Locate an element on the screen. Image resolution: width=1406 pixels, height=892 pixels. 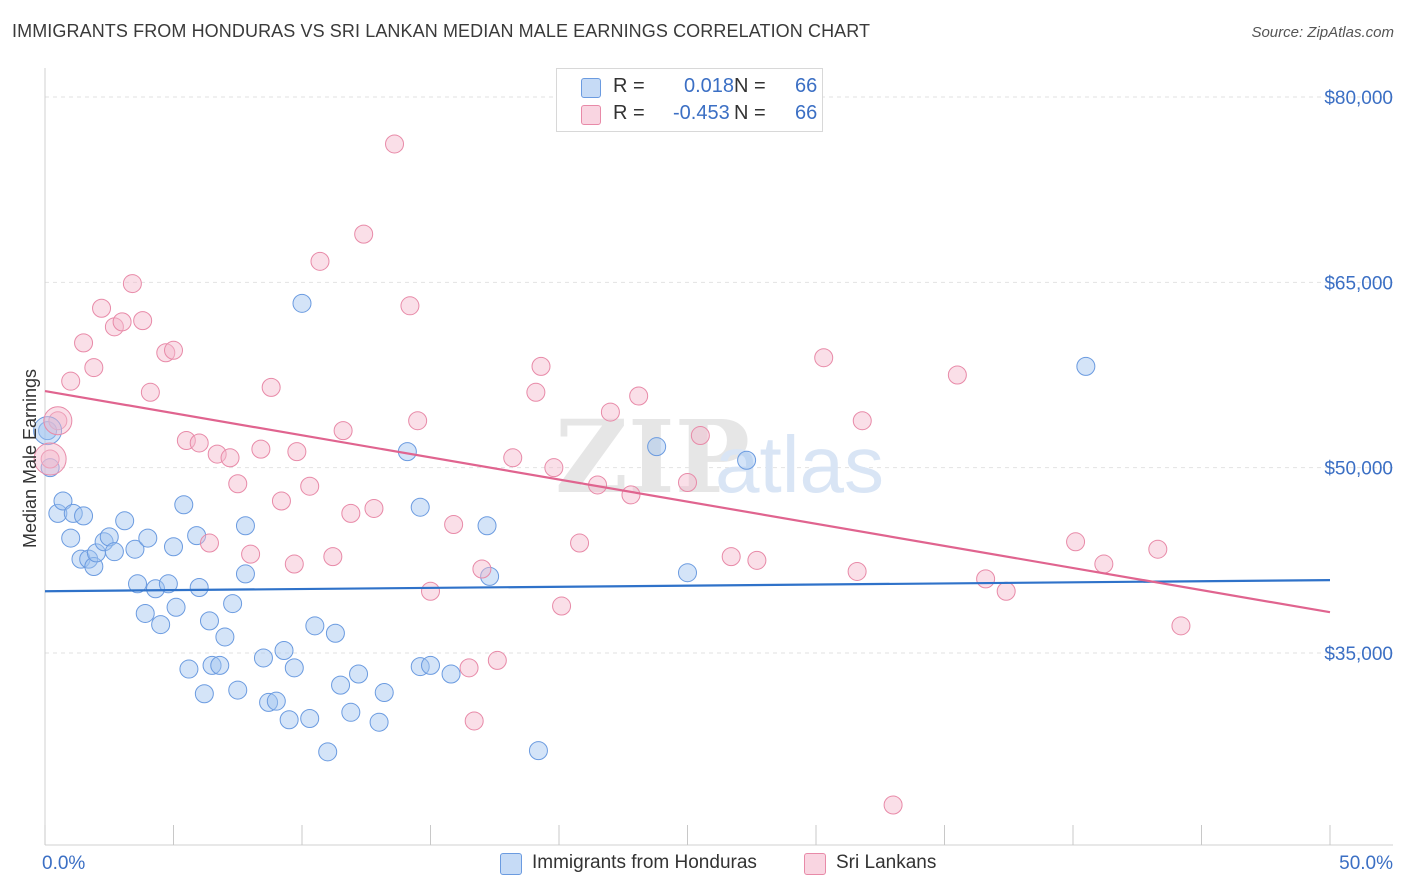
y-axis-label: Median Male Earnings is located at coordinates (30, 458).